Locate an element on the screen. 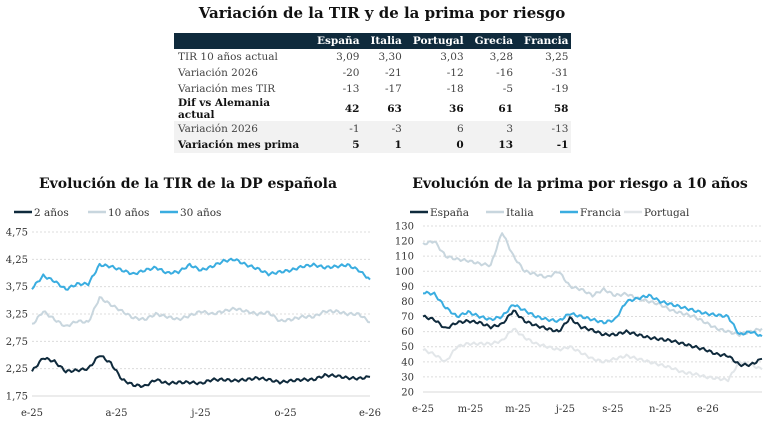 The image size is (764, 444). header-blank is located at coordinates (241, 41).